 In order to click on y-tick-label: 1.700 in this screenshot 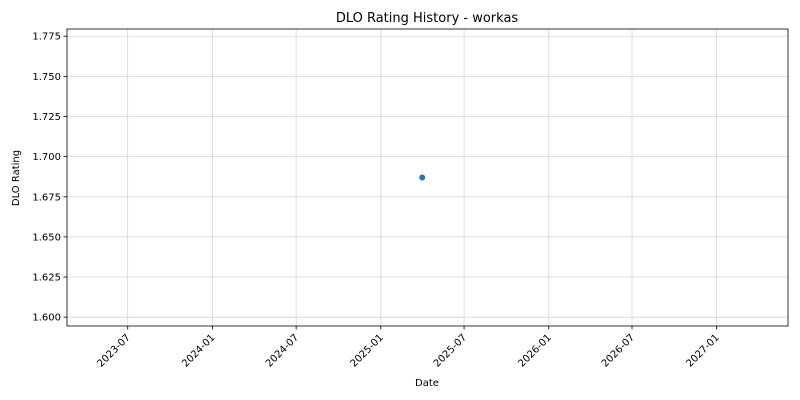, I will do `click(46, 157)`.